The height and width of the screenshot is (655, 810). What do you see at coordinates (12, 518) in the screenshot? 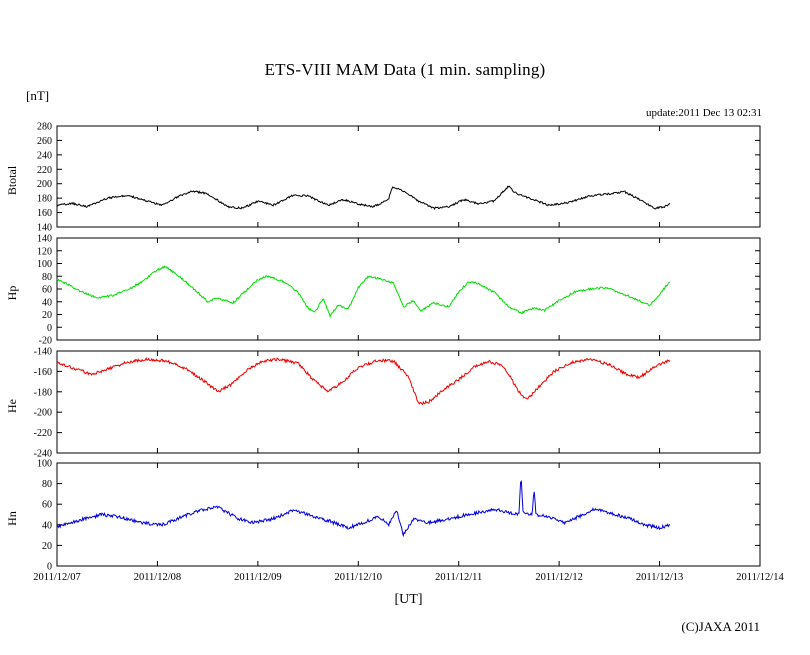
I see `axis-label-Hn: Hn` at bounding box center [12, 518].